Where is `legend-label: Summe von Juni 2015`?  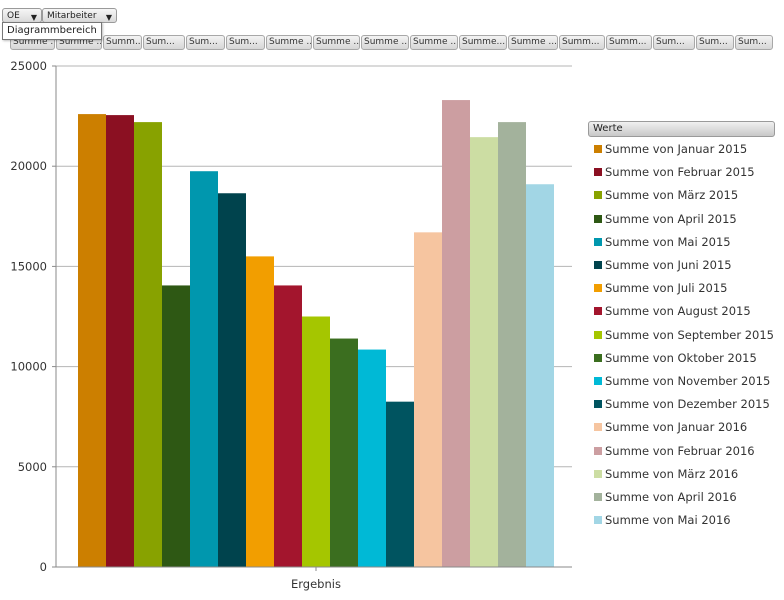 legend-label: Summe von Juni 2015 is located at coordinates (668, 265).